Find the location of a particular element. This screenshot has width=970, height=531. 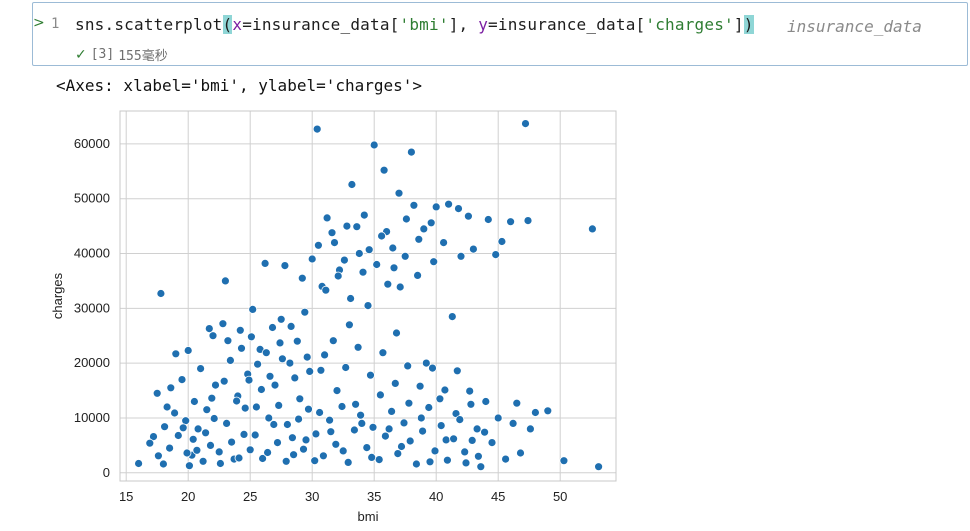

code-y-keyword: y is located at coordinates (483, 24).